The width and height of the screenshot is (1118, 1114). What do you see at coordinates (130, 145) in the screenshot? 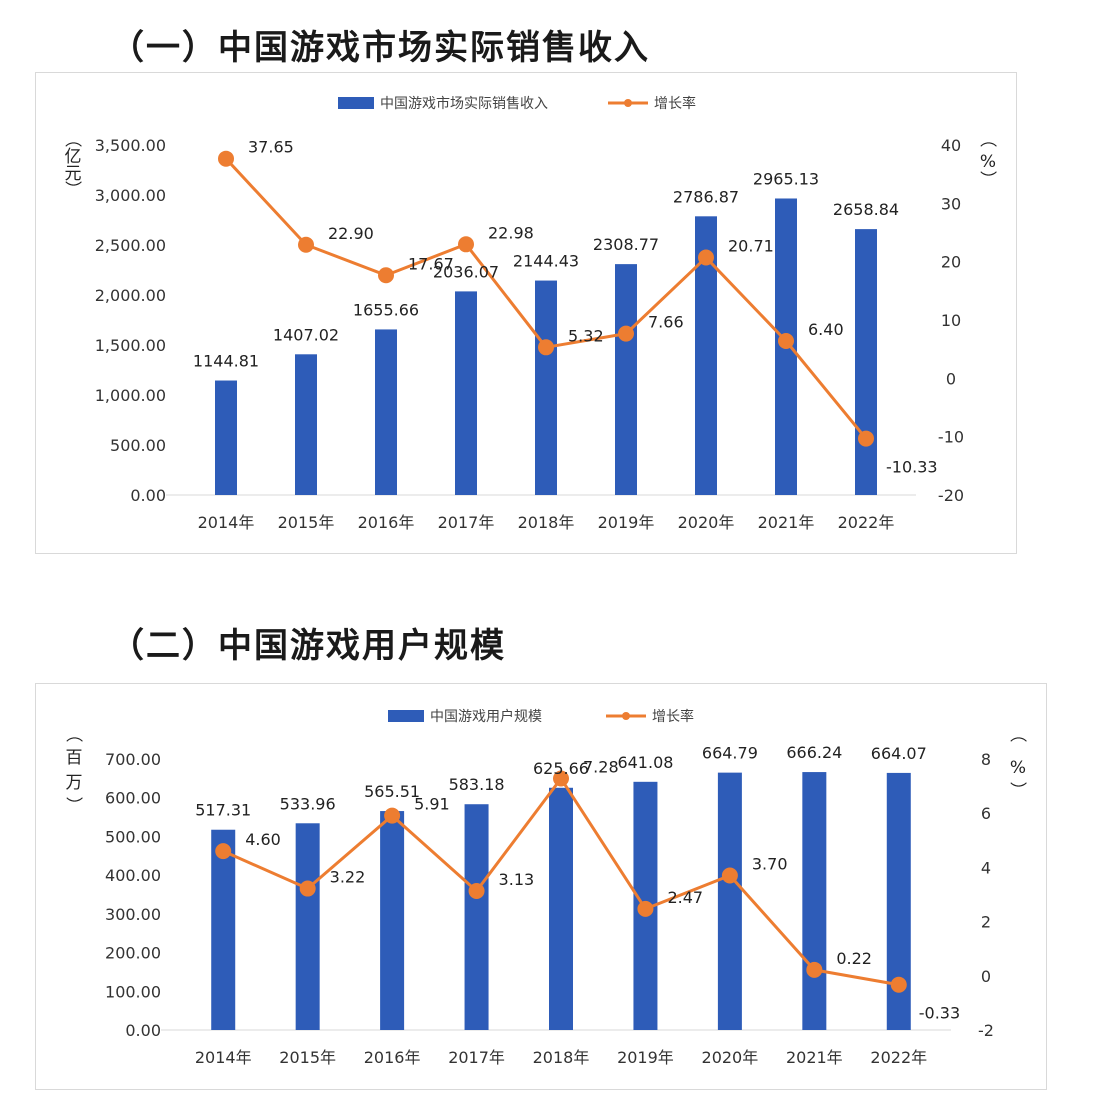
I see `y-left-tick-label: 3,500.00` at bounding box center [130, 145].